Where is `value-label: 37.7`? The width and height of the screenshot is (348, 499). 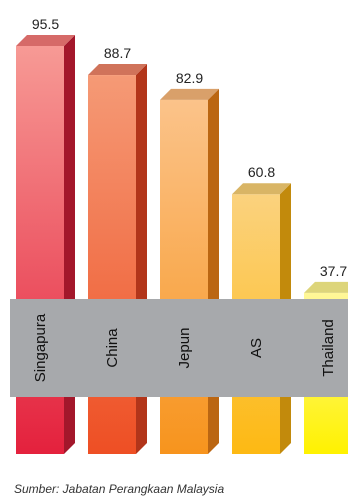 value-label: 37.7 is located at coordinates (333, 271).